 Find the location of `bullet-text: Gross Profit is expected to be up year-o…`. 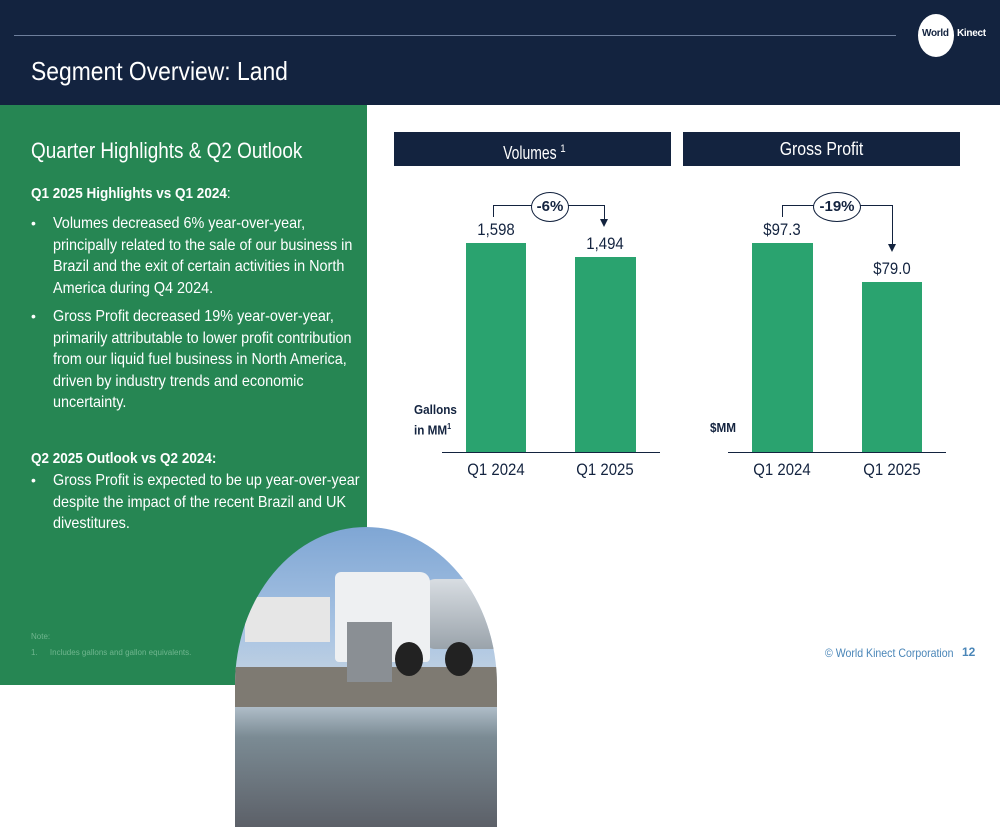

bullet-text: Gross Profit is expected to be up year-o… is located at coordinates (206, 502).